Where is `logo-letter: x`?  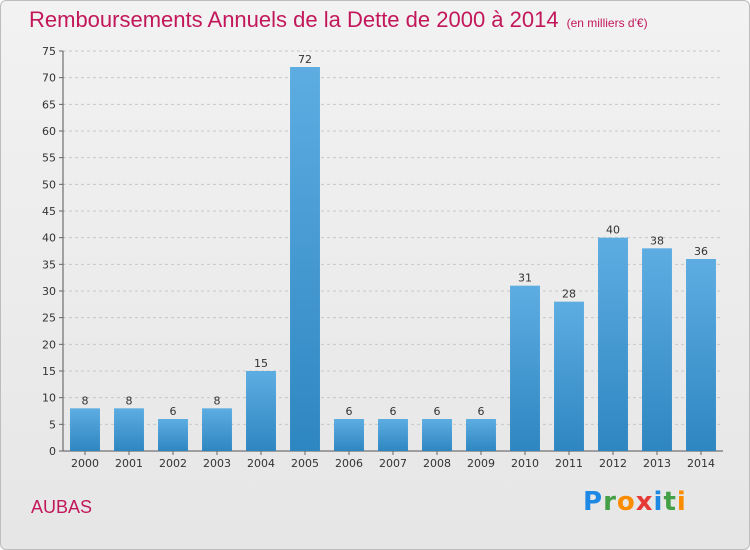 logo-letter: x is located at coordinates (644, 502).